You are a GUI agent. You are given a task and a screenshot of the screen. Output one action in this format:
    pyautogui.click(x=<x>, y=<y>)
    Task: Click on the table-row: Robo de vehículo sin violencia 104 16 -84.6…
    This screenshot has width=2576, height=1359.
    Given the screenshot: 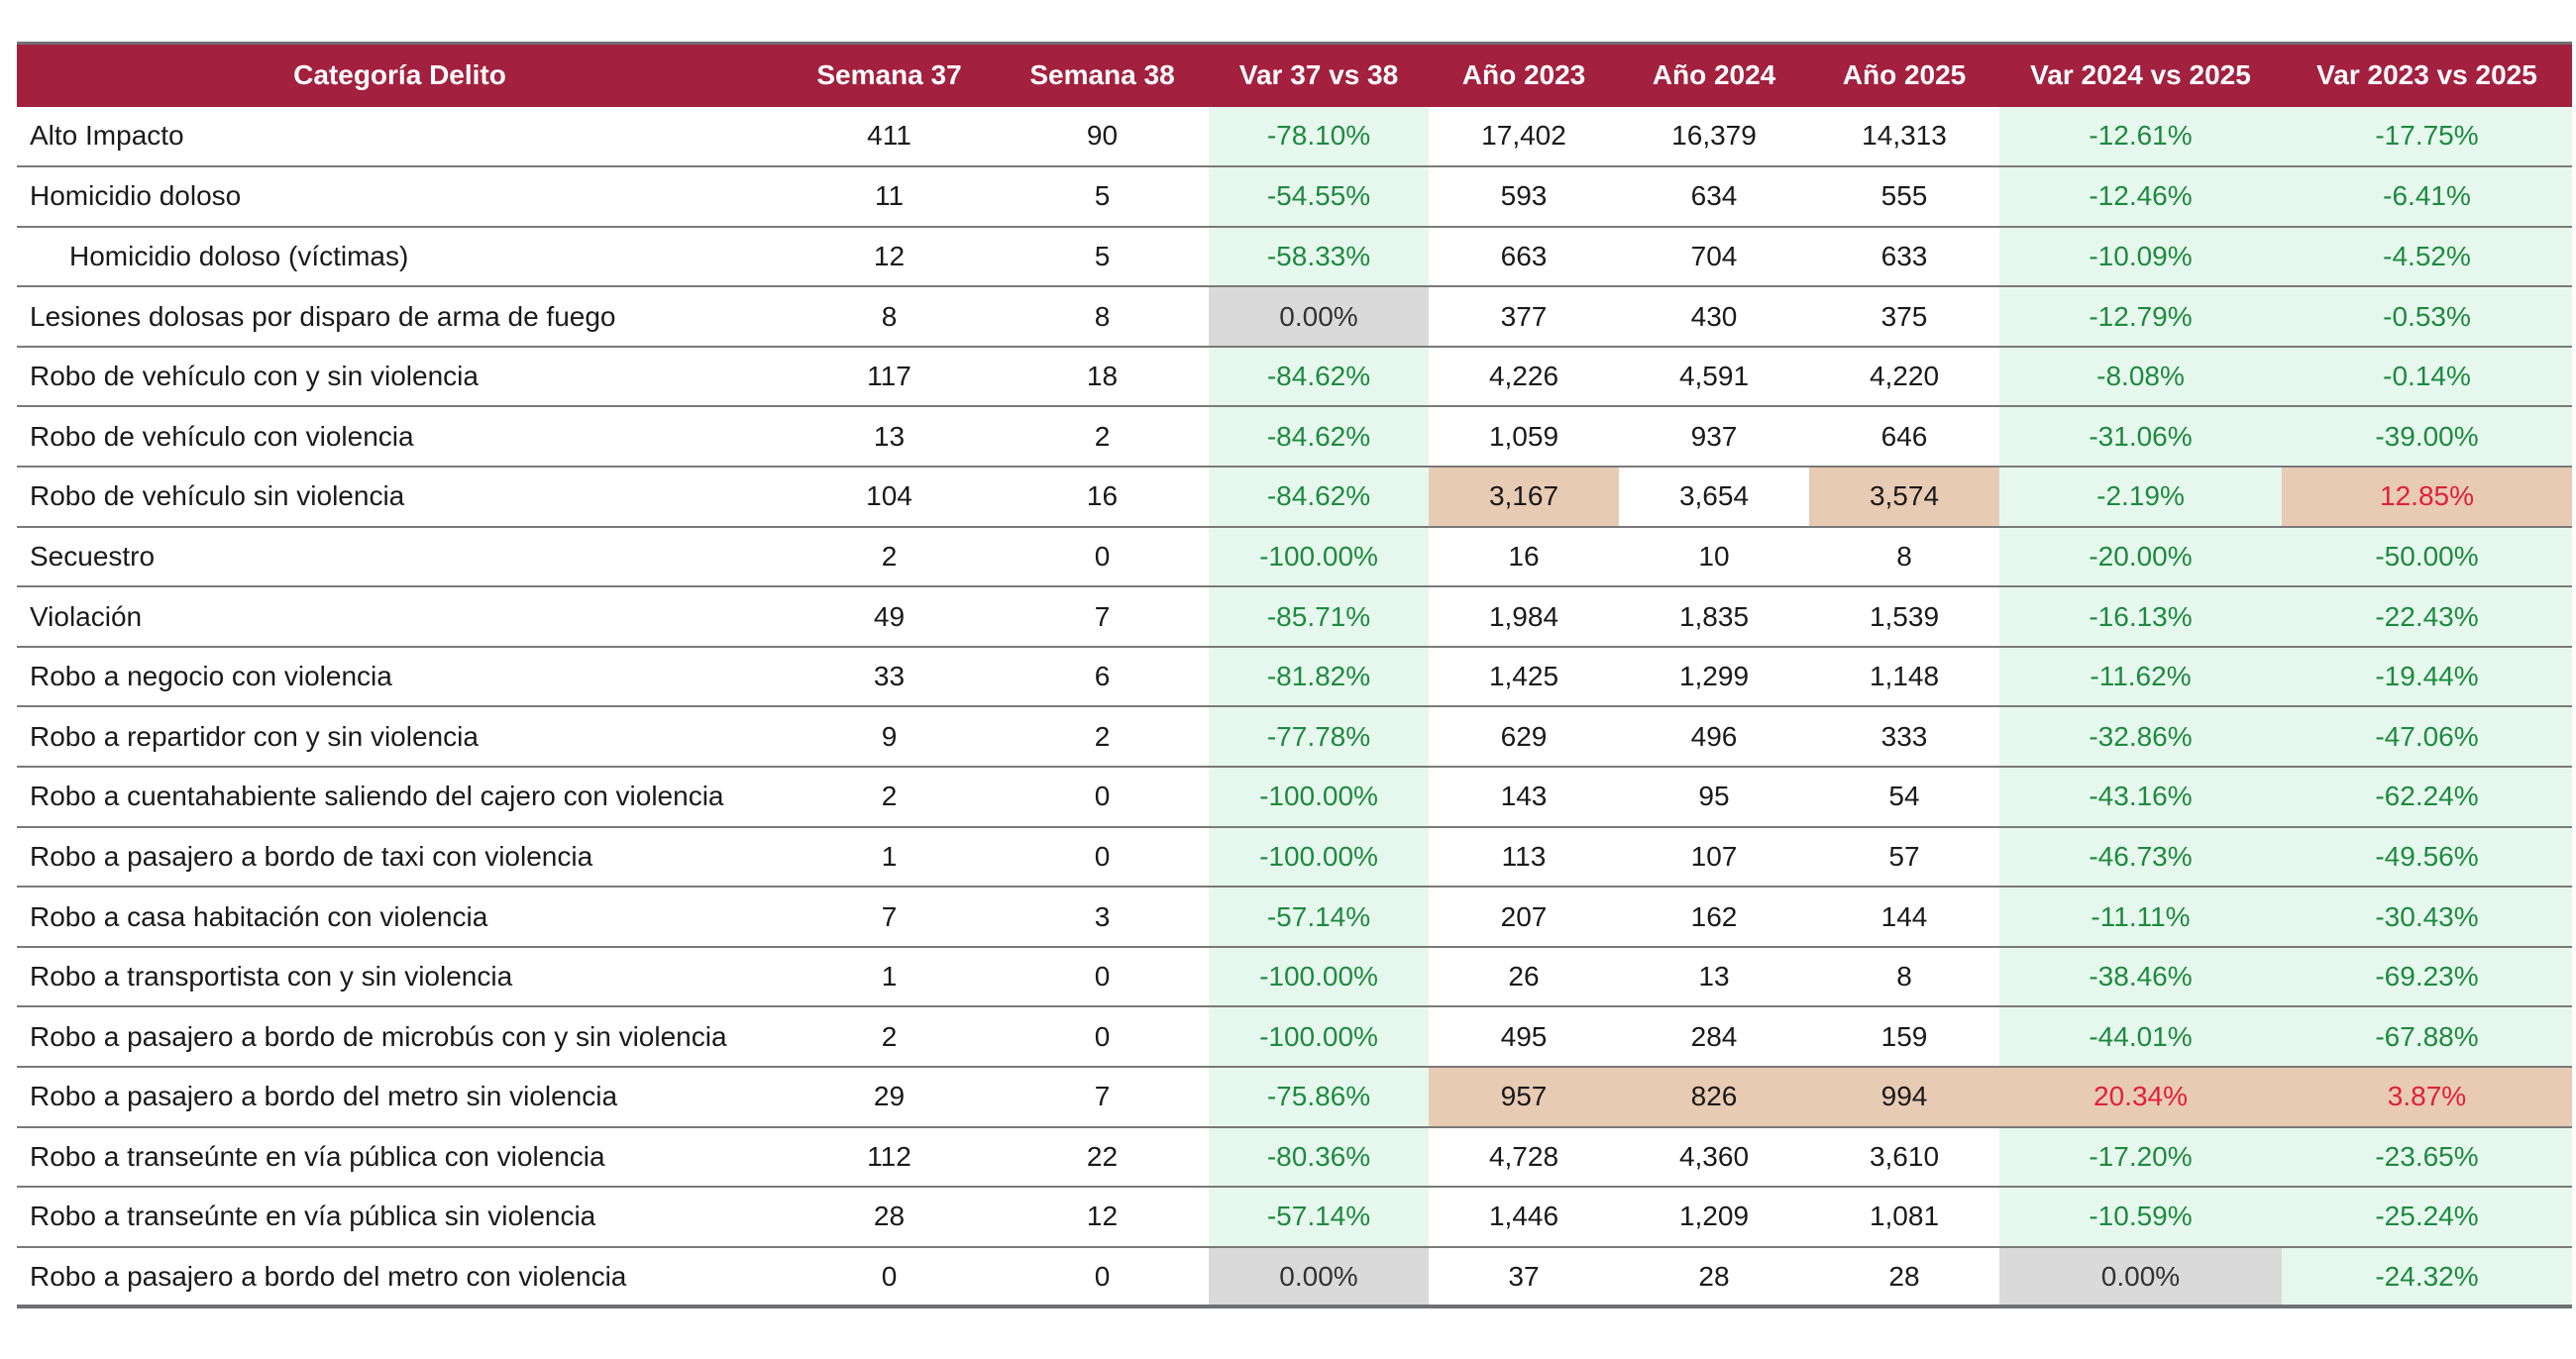 What is the action you would take?
    pyautogui.click(x=1294, y=497)
    